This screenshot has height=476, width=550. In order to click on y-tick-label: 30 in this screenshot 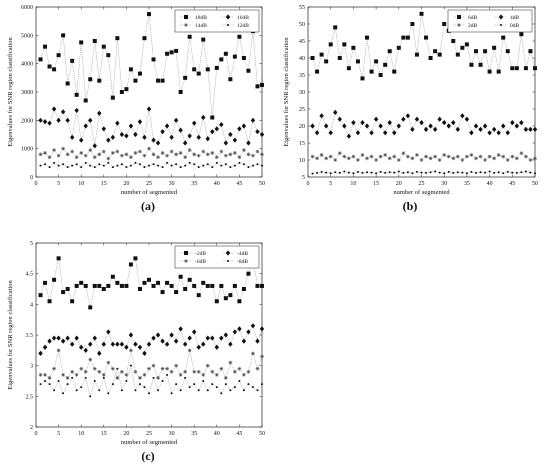, I will do `click(302, 93)`.